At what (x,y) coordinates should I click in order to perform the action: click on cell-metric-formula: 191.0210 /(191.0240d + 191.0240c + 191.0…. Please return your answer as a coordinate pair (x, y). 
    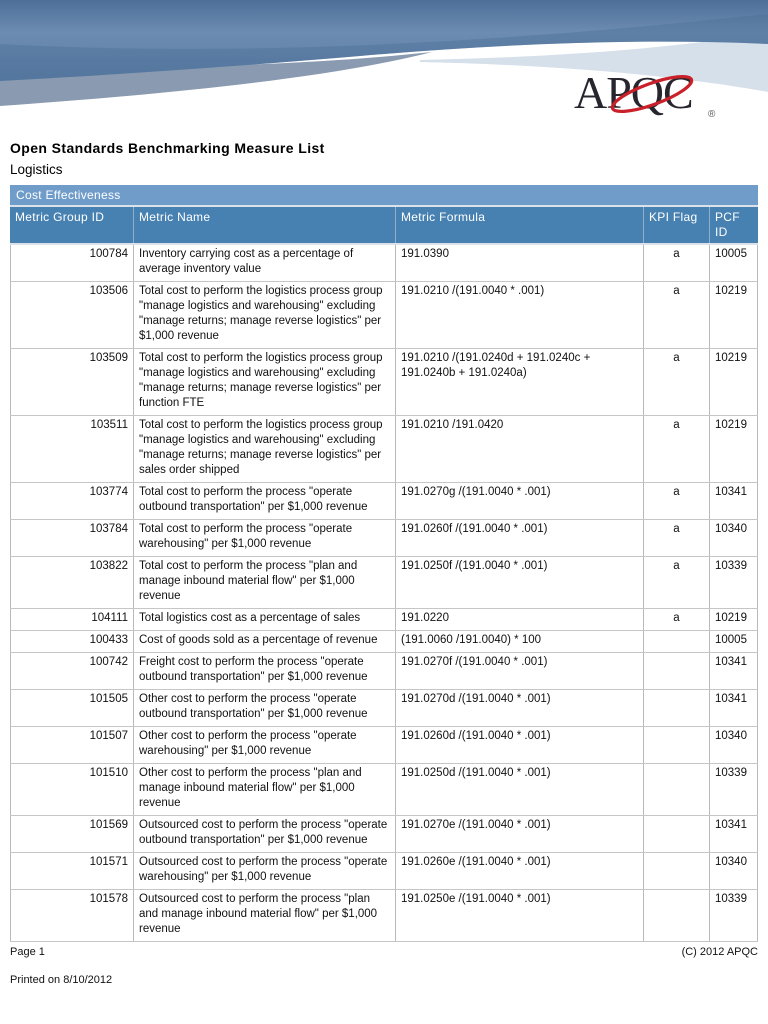
    Looking at the image, I should click on (520, 382).